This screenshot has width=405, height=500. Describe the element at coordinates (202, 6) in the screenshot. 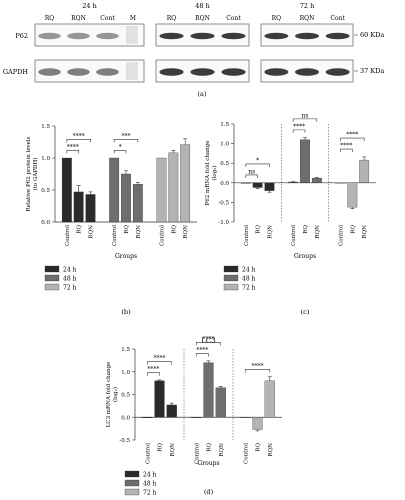

I see `blot-time-label: 48 h` at that location.